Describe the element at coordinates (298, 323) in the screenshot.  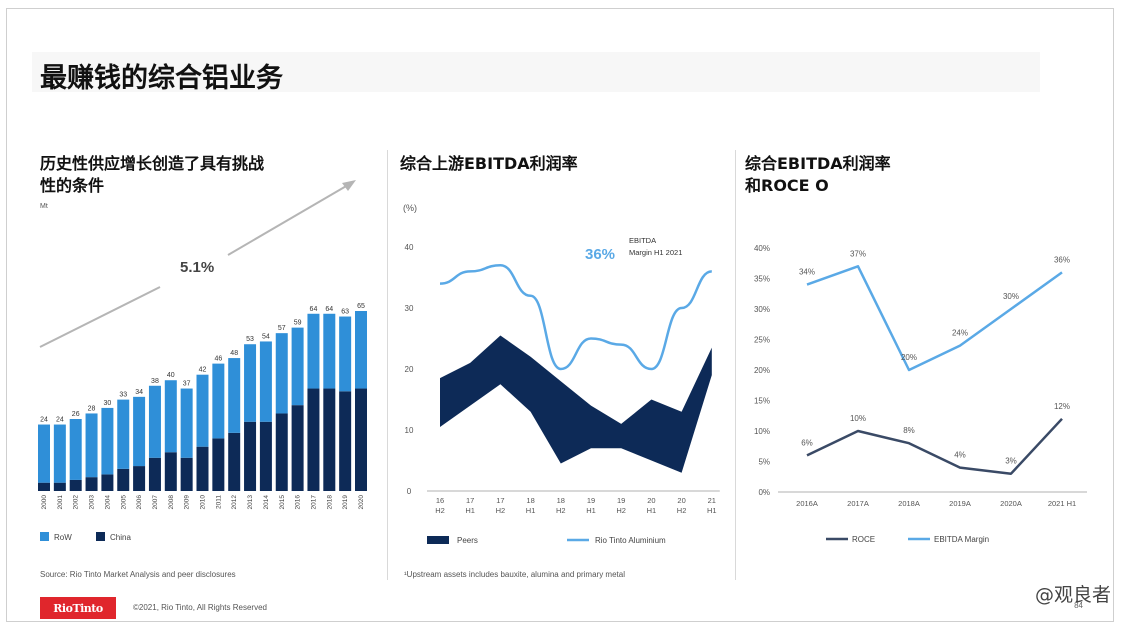
I see `bar-total-label: 59` at that location.